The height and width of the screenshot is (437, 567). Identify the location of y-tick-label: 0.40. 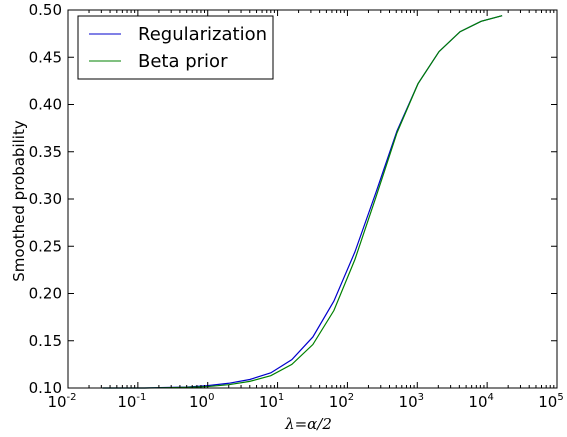
(45, 105).